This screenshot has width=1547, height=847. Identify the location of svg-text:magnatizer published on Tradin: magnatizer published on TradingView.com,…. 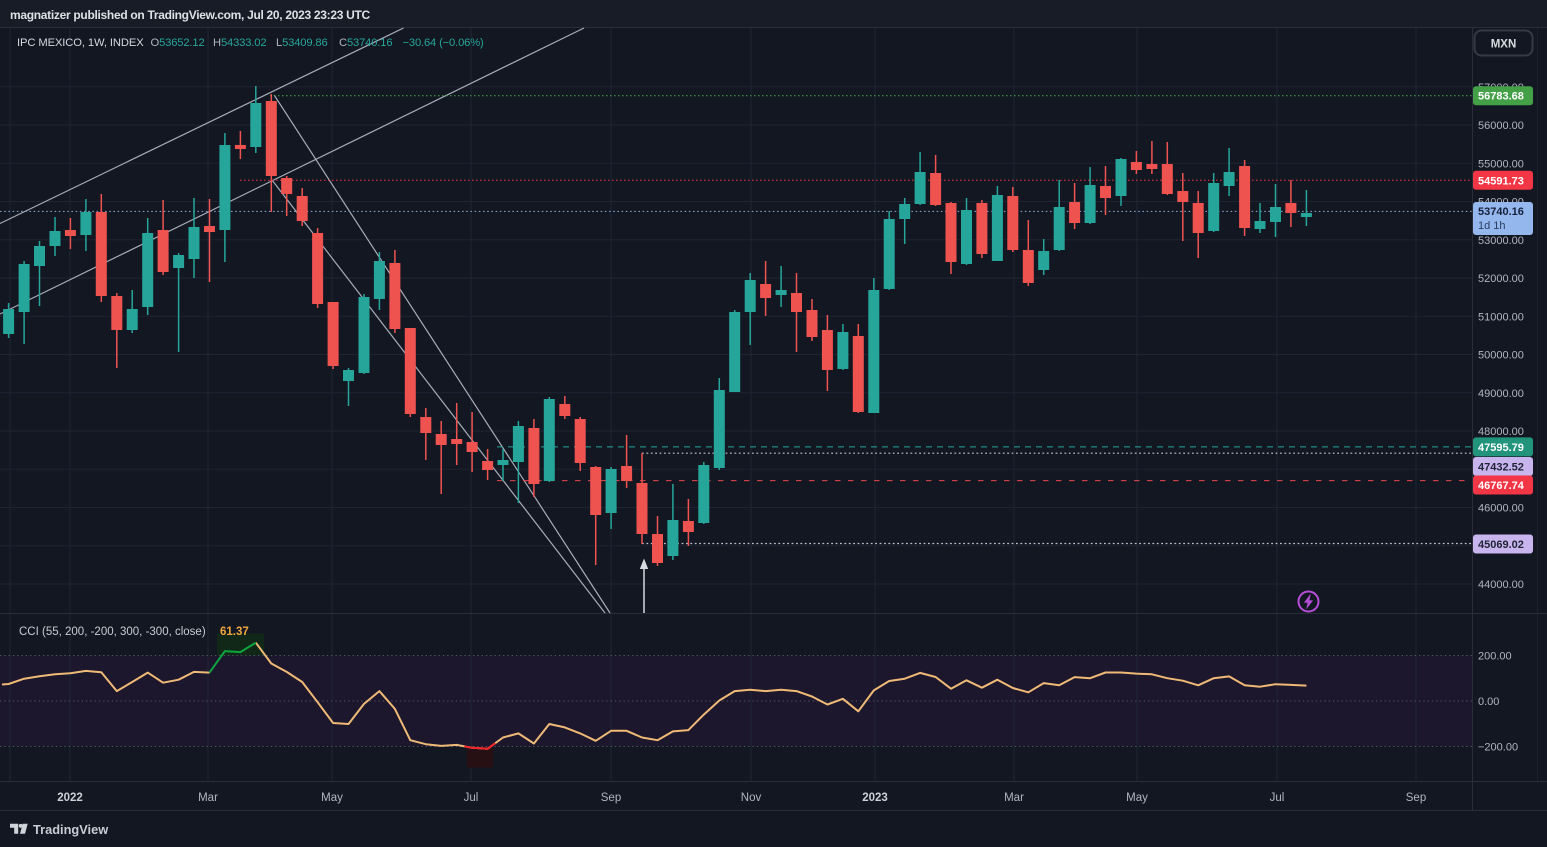
(190, 15).